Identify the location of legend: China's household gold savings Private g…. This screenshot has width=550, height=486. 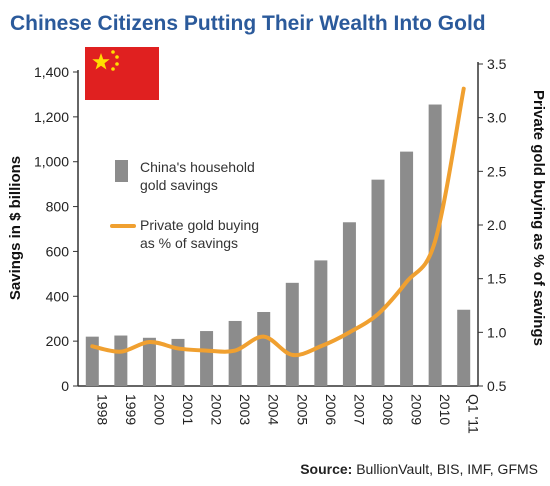
(184, 205).